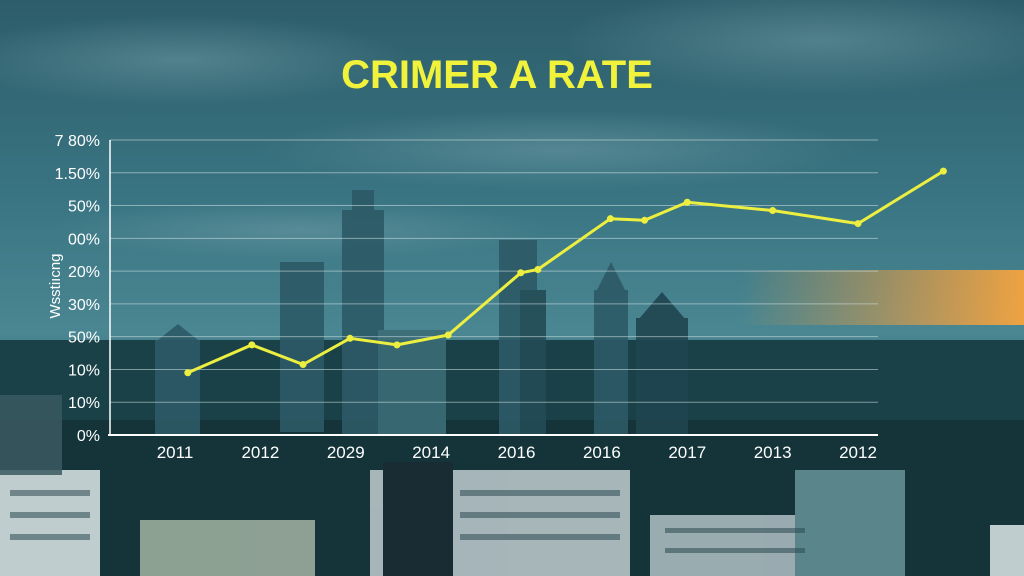 The height and width of the screenshot is (576, 1024). Describe the element at coordinates (497, 75) in the screenshot. I see `chart-title: CRIMER A RATE` at that location.